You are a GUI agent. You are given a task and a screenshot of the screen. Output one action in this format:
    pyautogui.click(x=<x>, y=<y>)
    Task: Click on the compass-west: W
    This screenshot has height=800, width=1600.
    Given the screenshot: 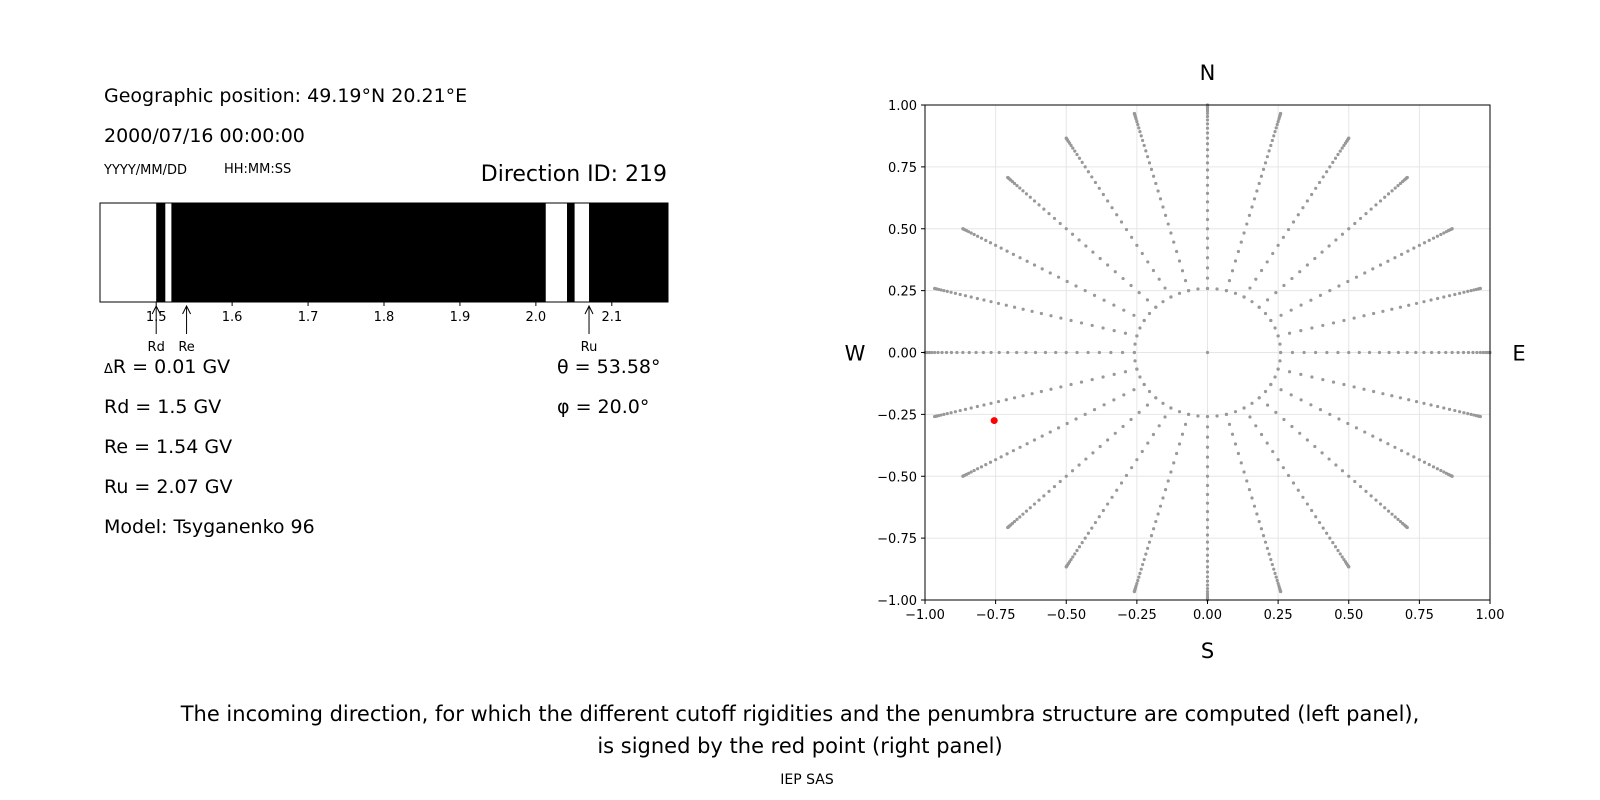 What is the action you would take?
    pyautogui.click(x=855, y=354)
    